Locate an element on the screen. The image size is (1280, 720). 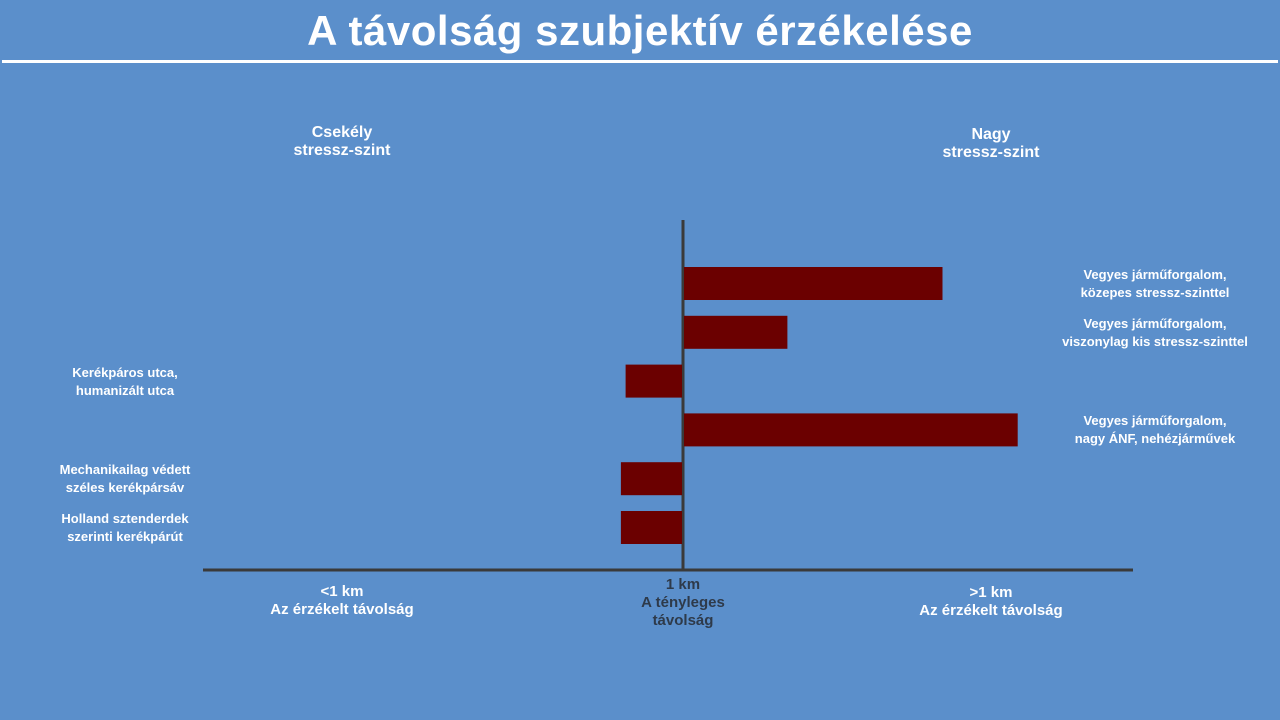
page-title: A távolság szubjektív érzékelése is located at coordinates (640, 30).